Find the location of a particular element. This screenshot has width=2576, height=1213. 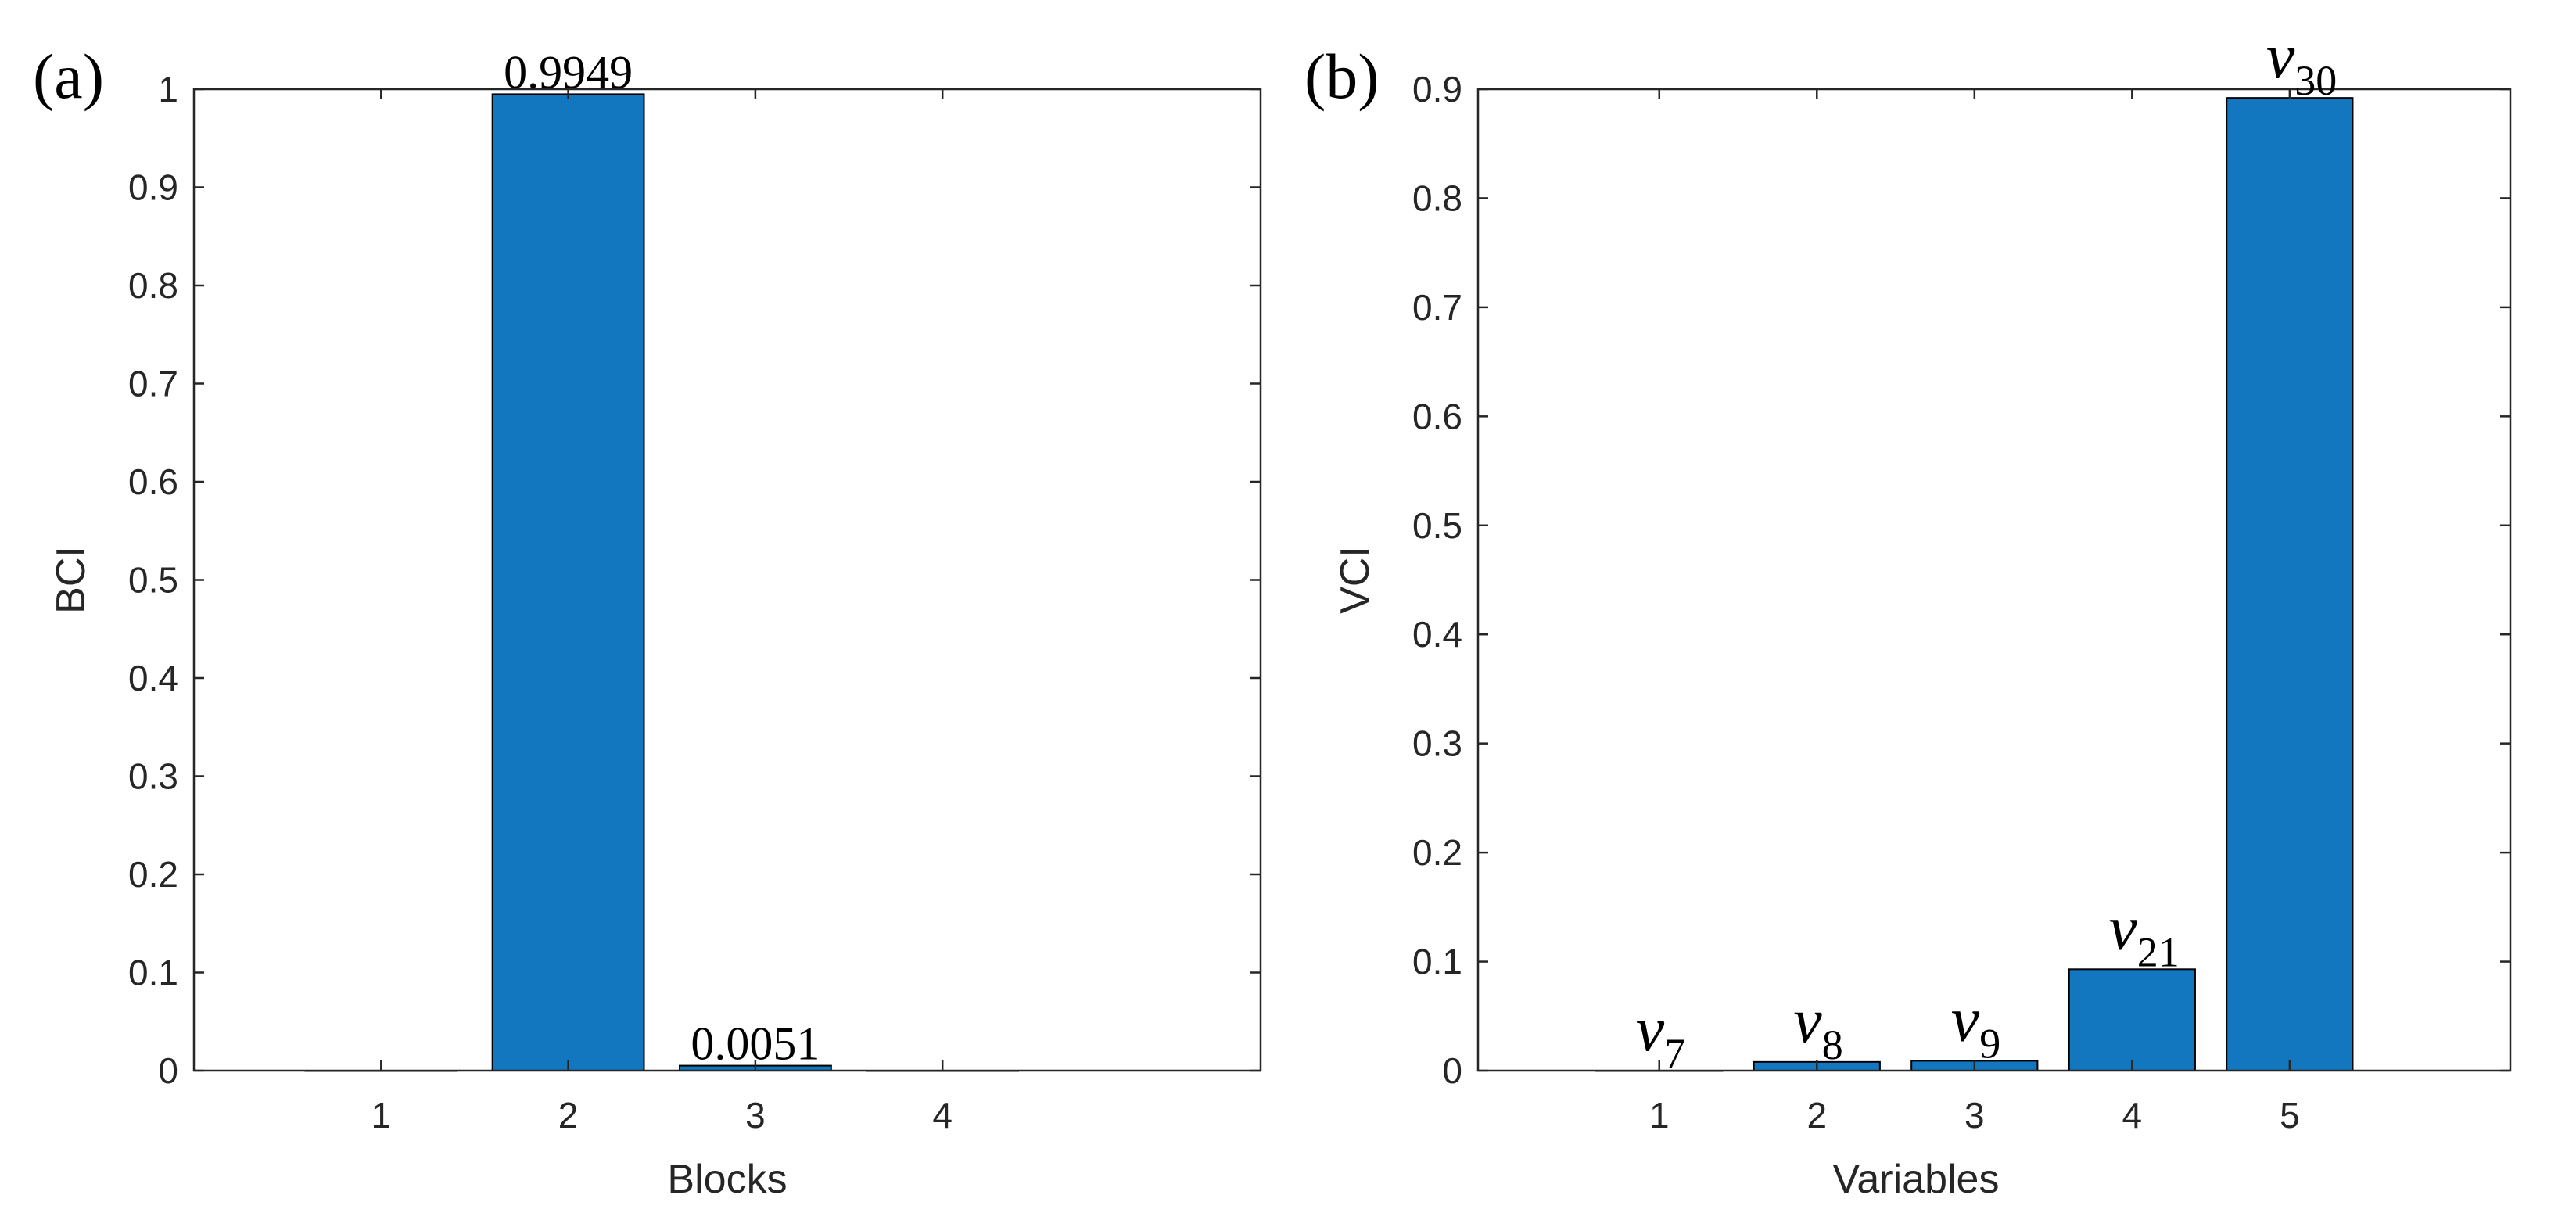

x-tick-label-b: 1 is located at coordinates (1659, 1115).